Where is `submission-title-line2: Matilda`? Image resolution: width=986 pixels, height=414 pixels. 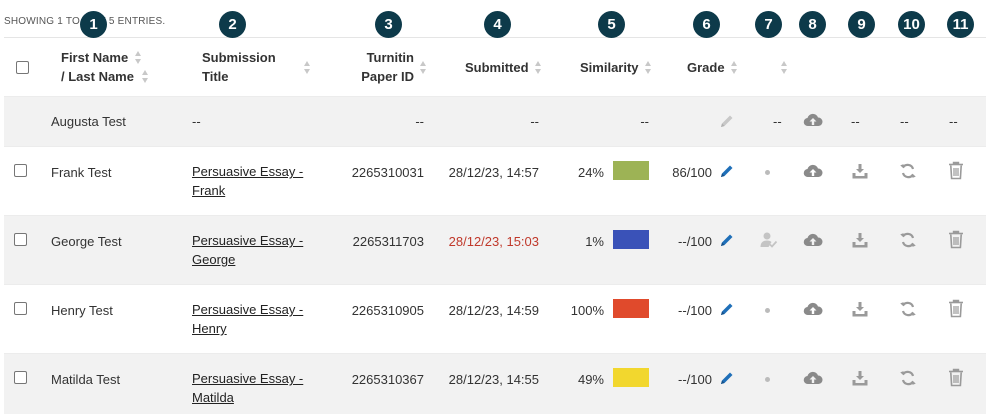 submission-title-line2: Matilda is located at coordinates (213, 397).